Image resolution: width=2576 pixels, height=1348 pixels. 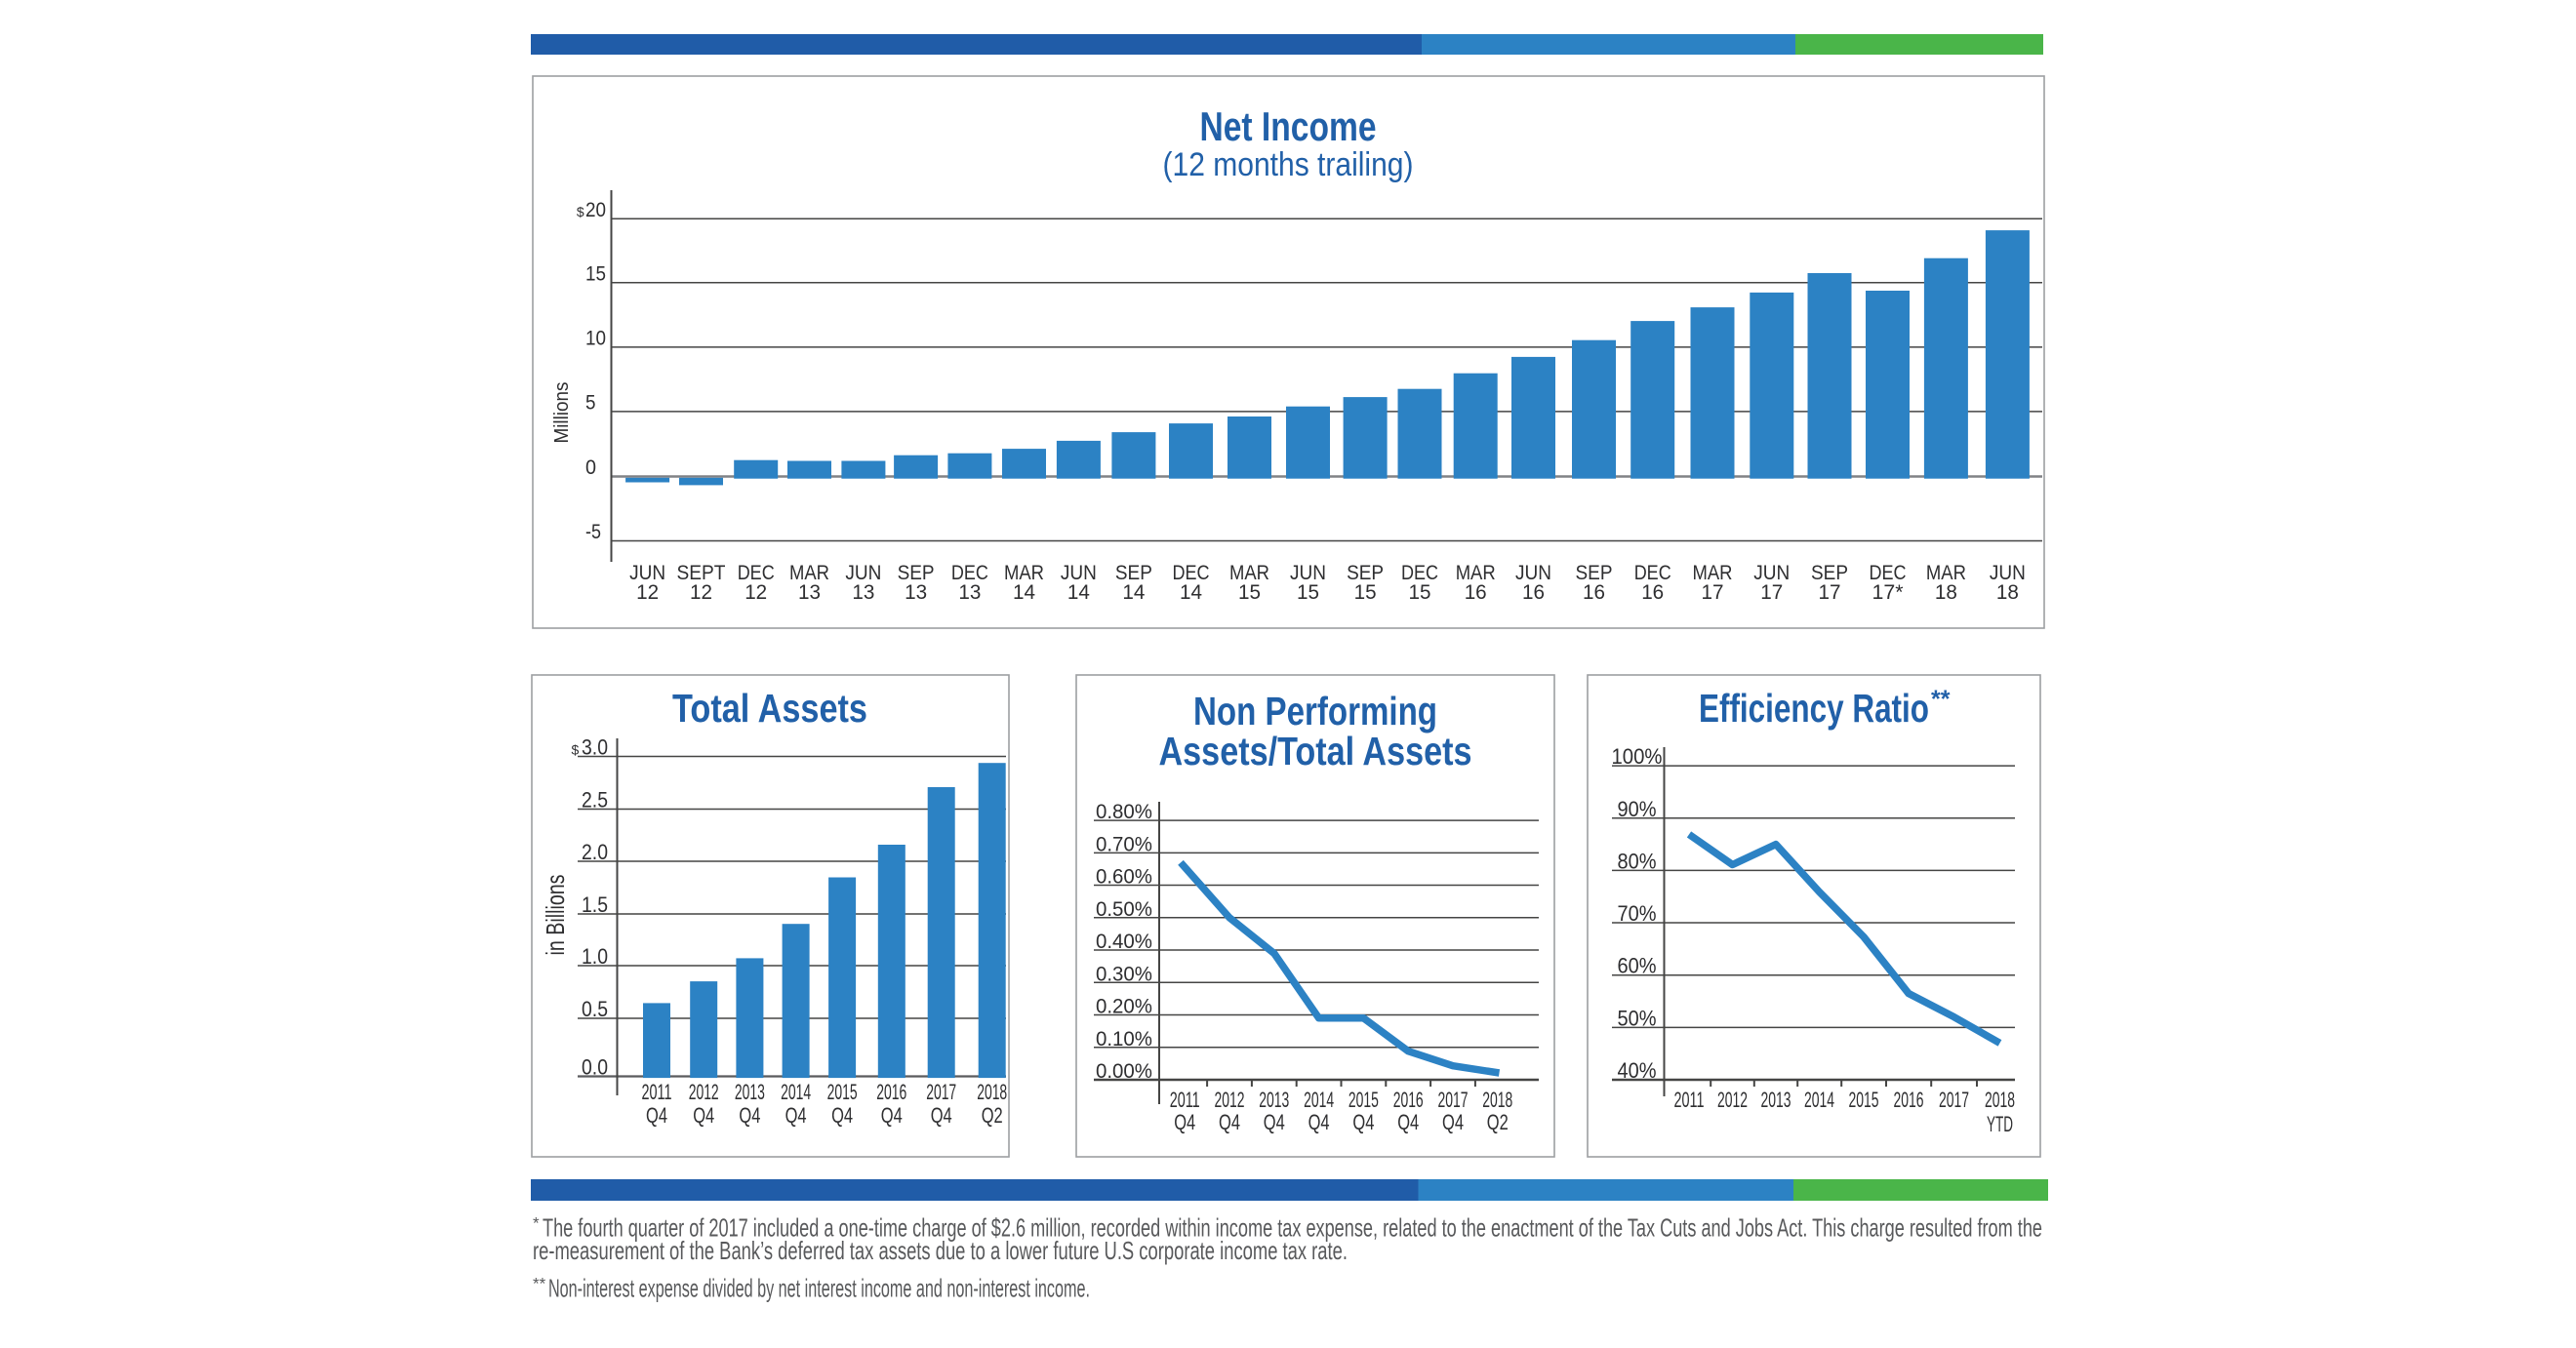 I want to click on svg-text: 3.0, so click(x=595, y=747).